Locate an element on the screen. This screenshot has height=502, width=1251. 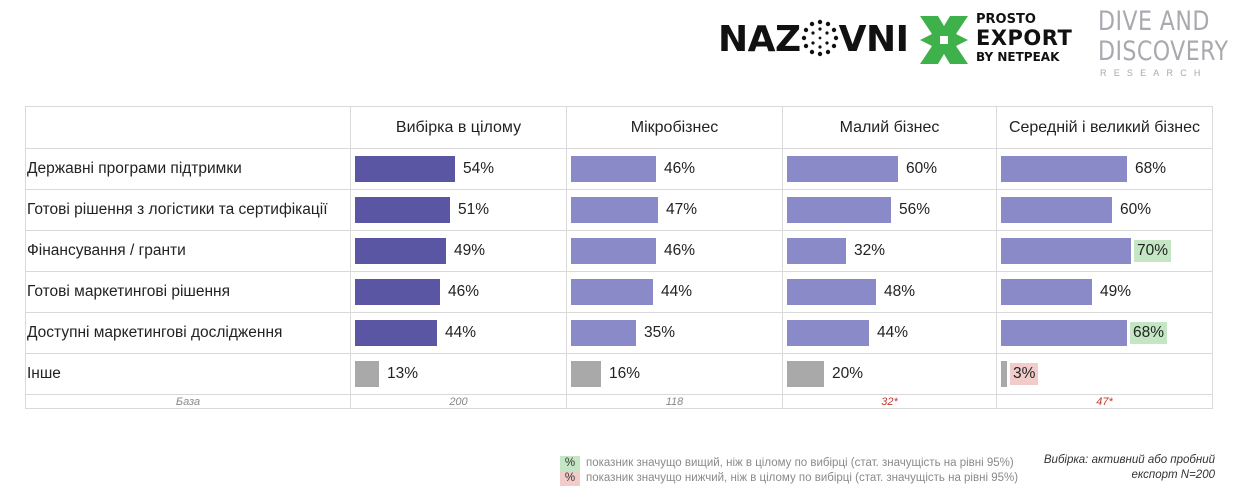
nazovni-logo: NAZ VNI is located at coordinates (813, 40).